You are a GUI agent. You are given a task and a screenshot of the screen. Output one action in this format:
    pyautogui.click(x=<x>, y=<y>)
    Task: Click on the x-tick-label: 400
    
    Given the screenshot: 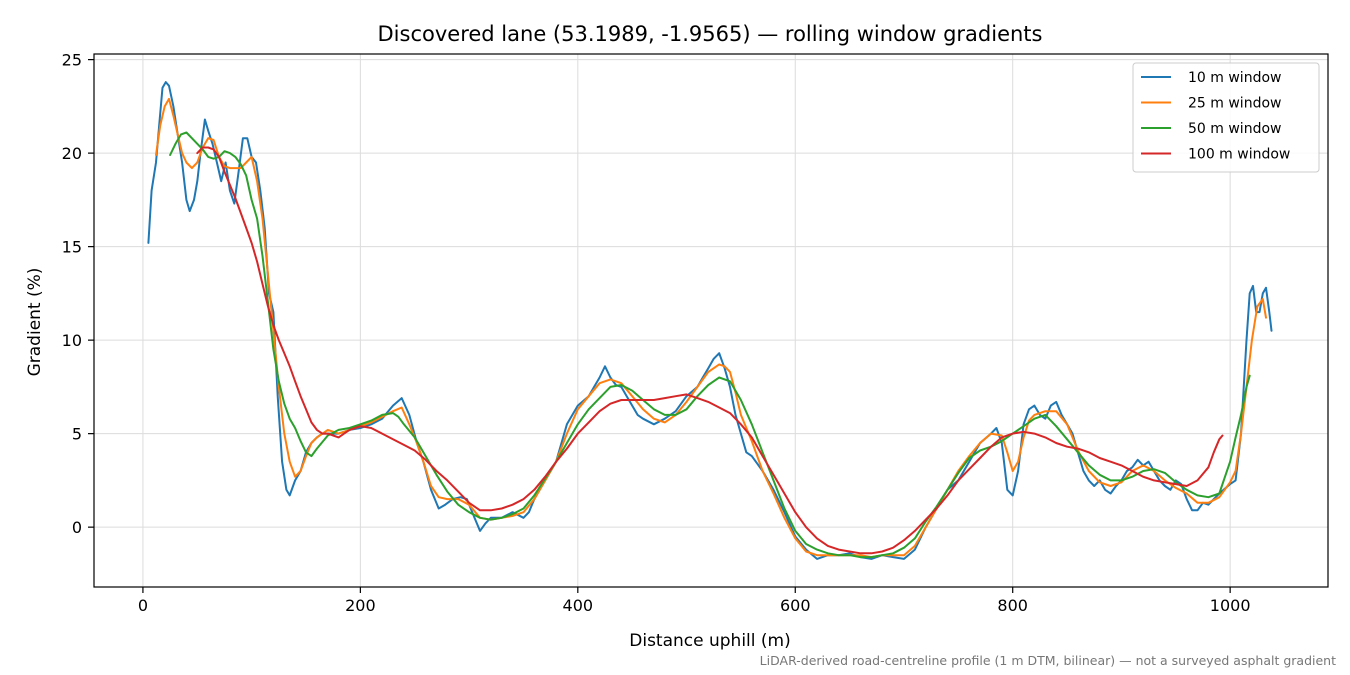 What is the action you would take?
    pyautogui.click(x=578, y=605)
    